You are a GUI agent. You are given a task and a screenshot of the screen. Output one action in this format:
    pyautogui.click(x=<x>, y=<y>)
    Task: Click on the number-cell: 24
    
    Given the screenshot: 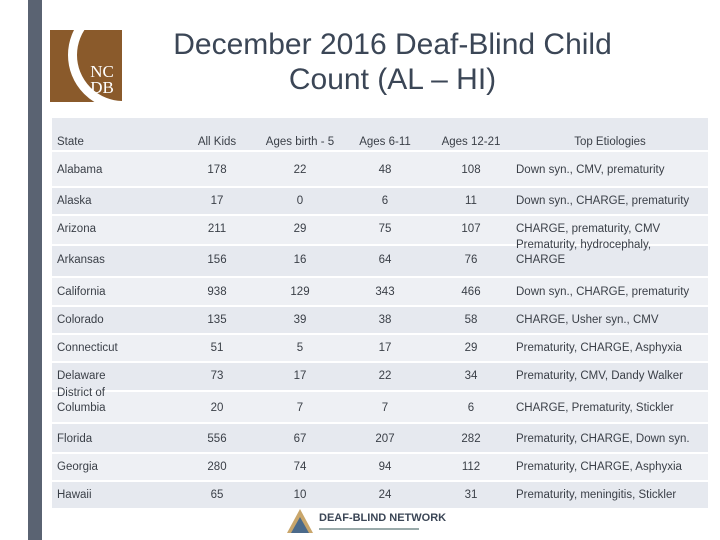 What is the action you would take?
    pyautogui.click(x=385, y=495)
    